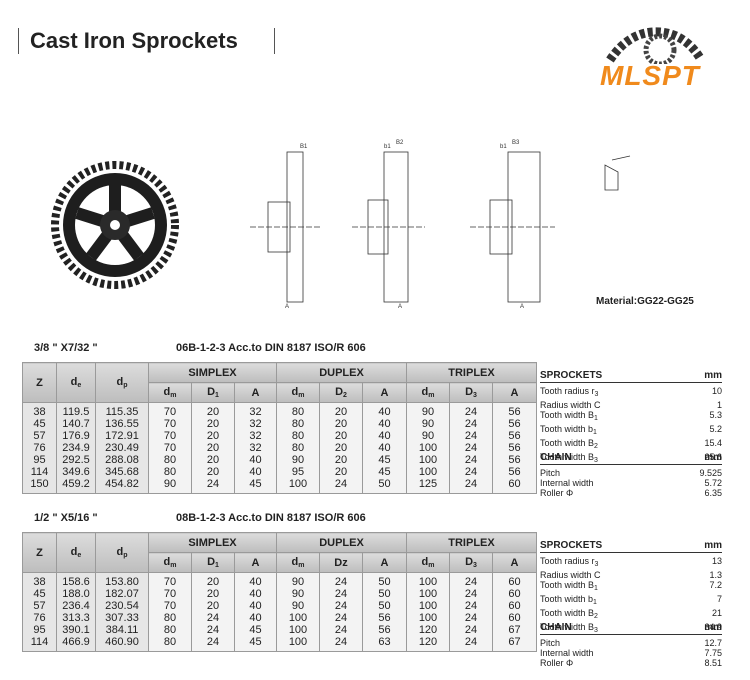 The height and width of the screenshot is (680, 750). What do you see at coordinates (631, 575) in the screenshot?
I see `panel-row: Radius width C 1.3` at bounding box center [631, 575].